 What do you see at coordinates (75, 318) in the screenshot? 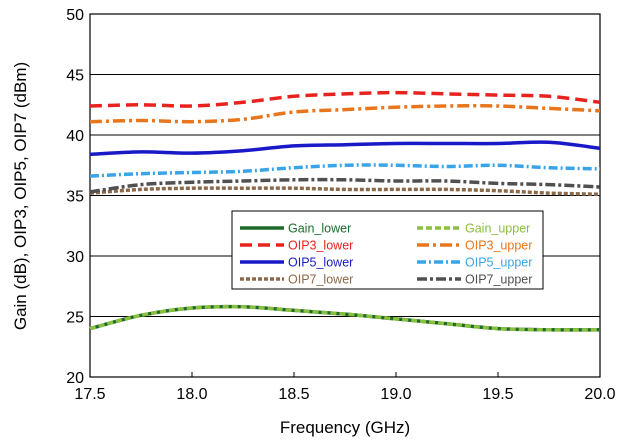
I see `y-tick-label: 25` at bounding box center [75, 318].